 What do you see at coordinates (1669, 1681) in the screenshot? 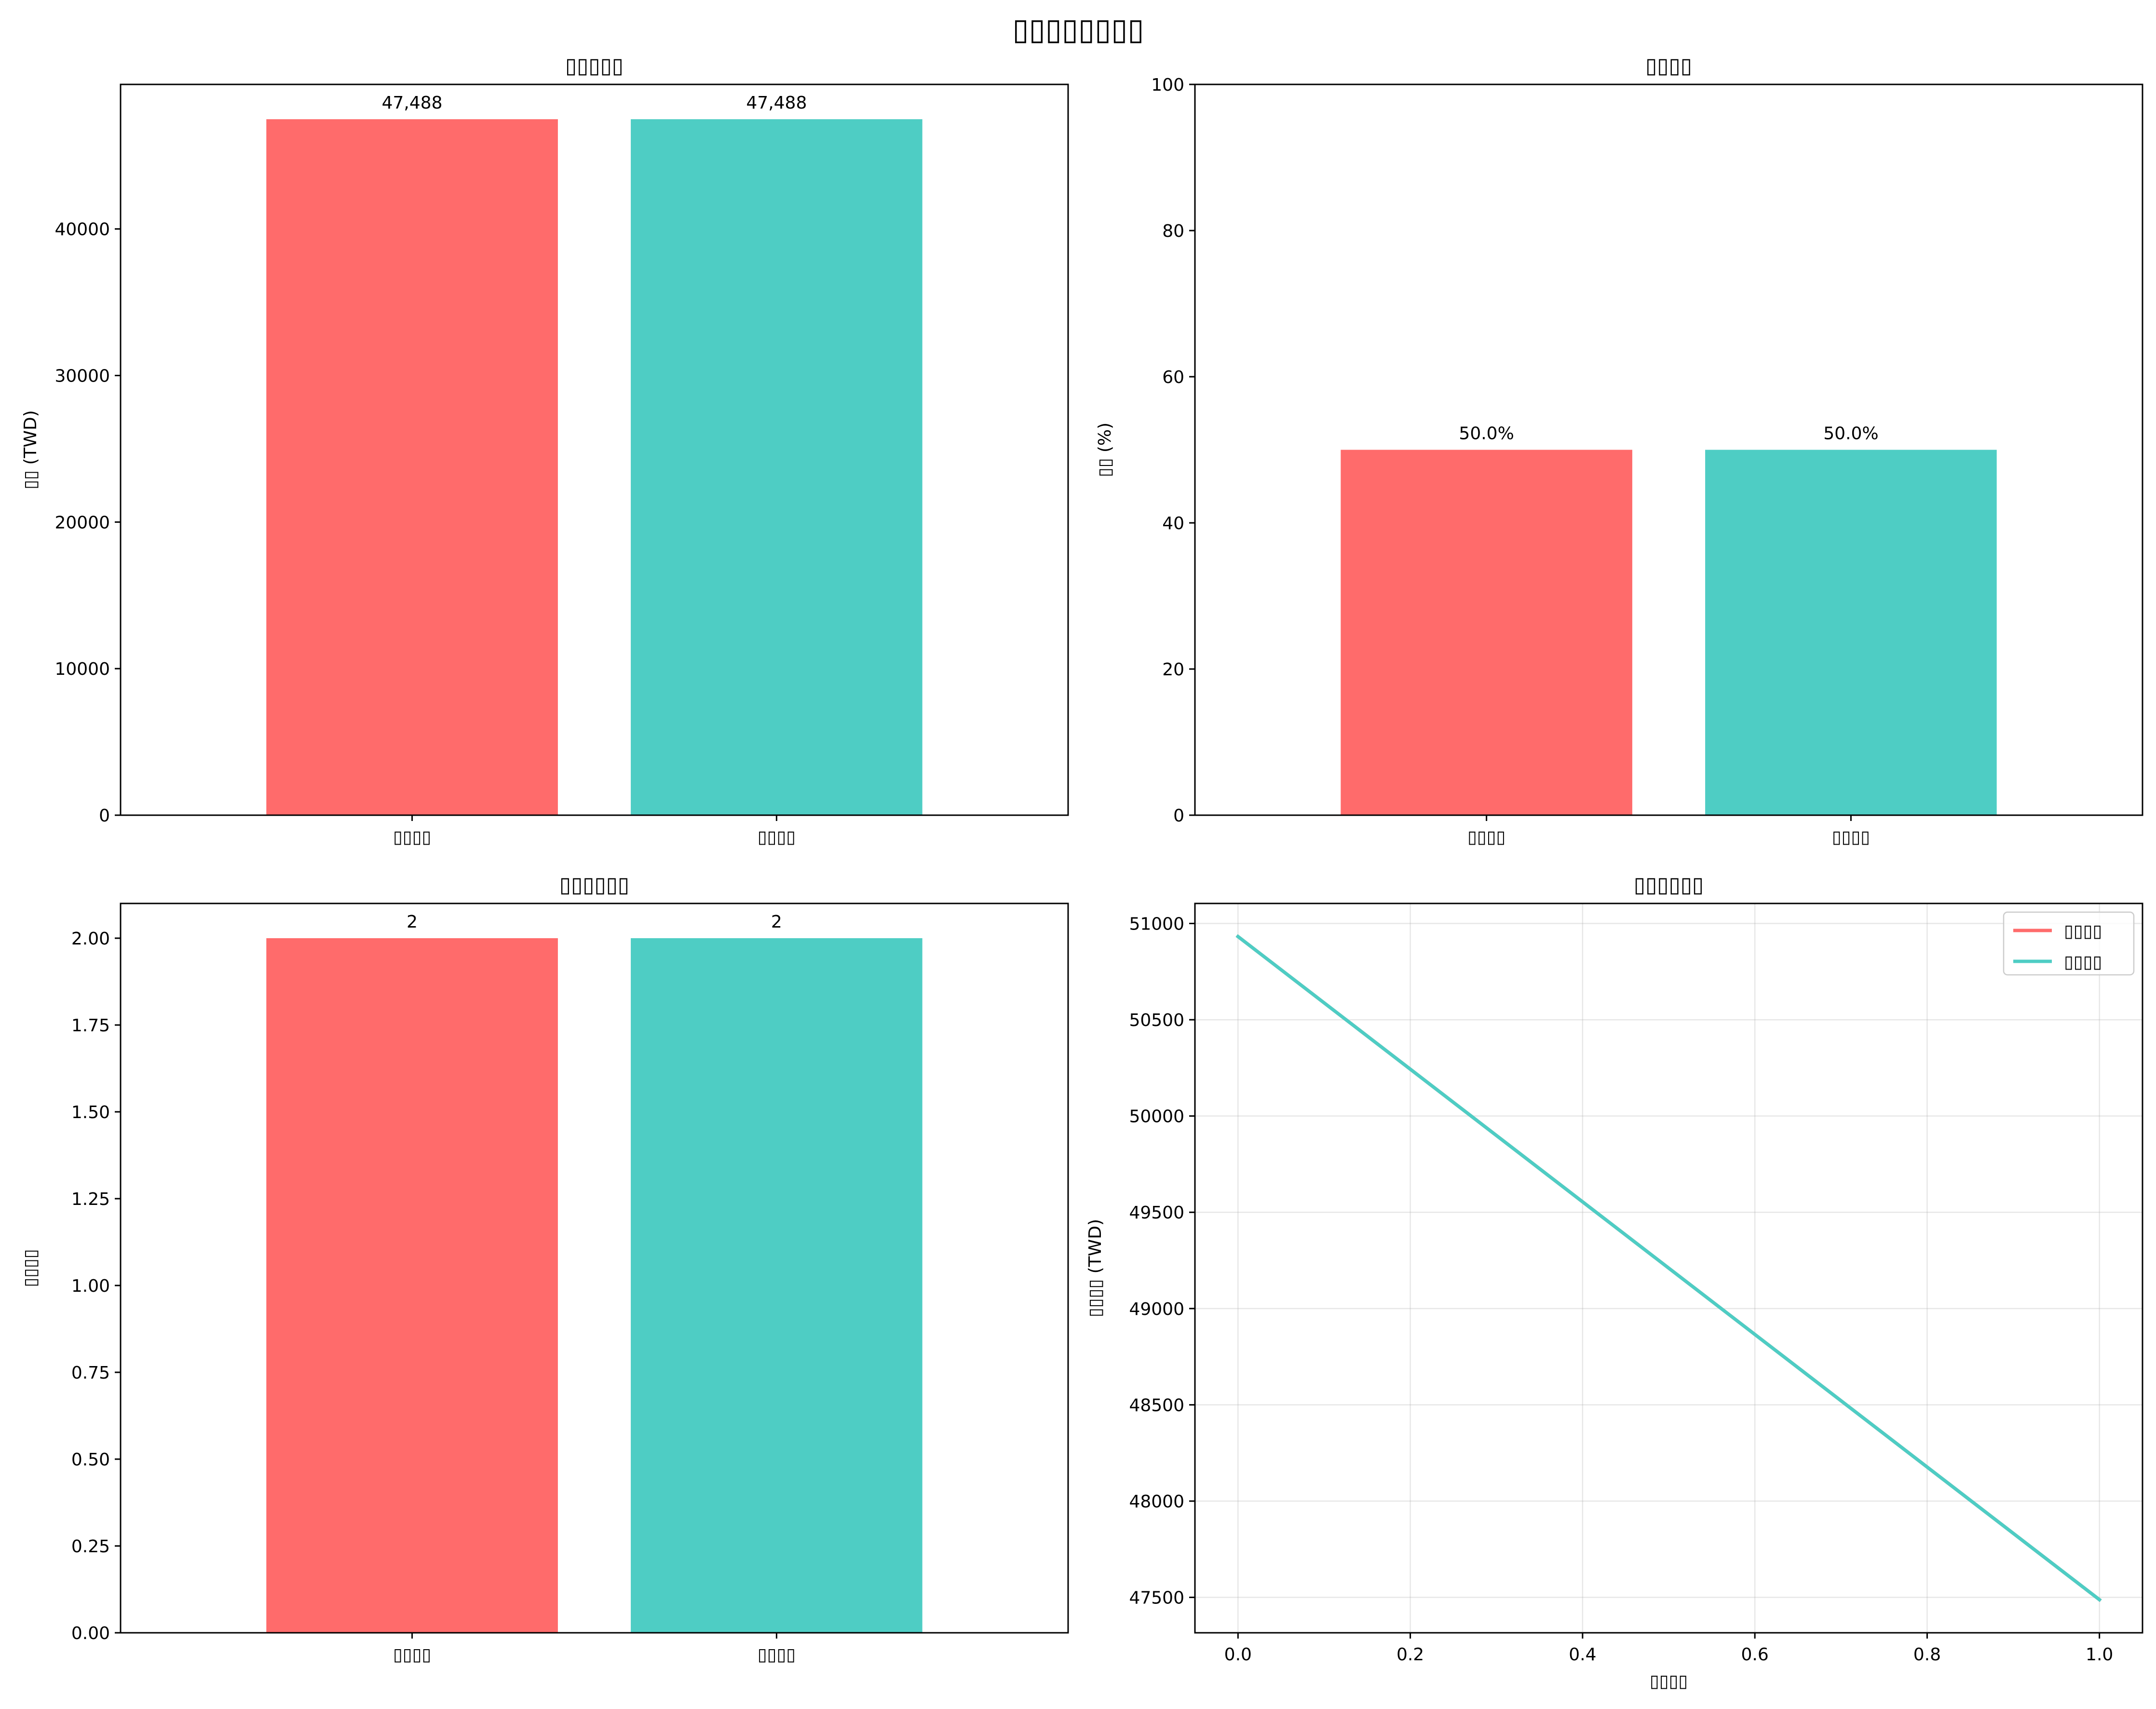
I see `x-axis-label: ▯▯▯▯` at bounding box center [1669, 1681].